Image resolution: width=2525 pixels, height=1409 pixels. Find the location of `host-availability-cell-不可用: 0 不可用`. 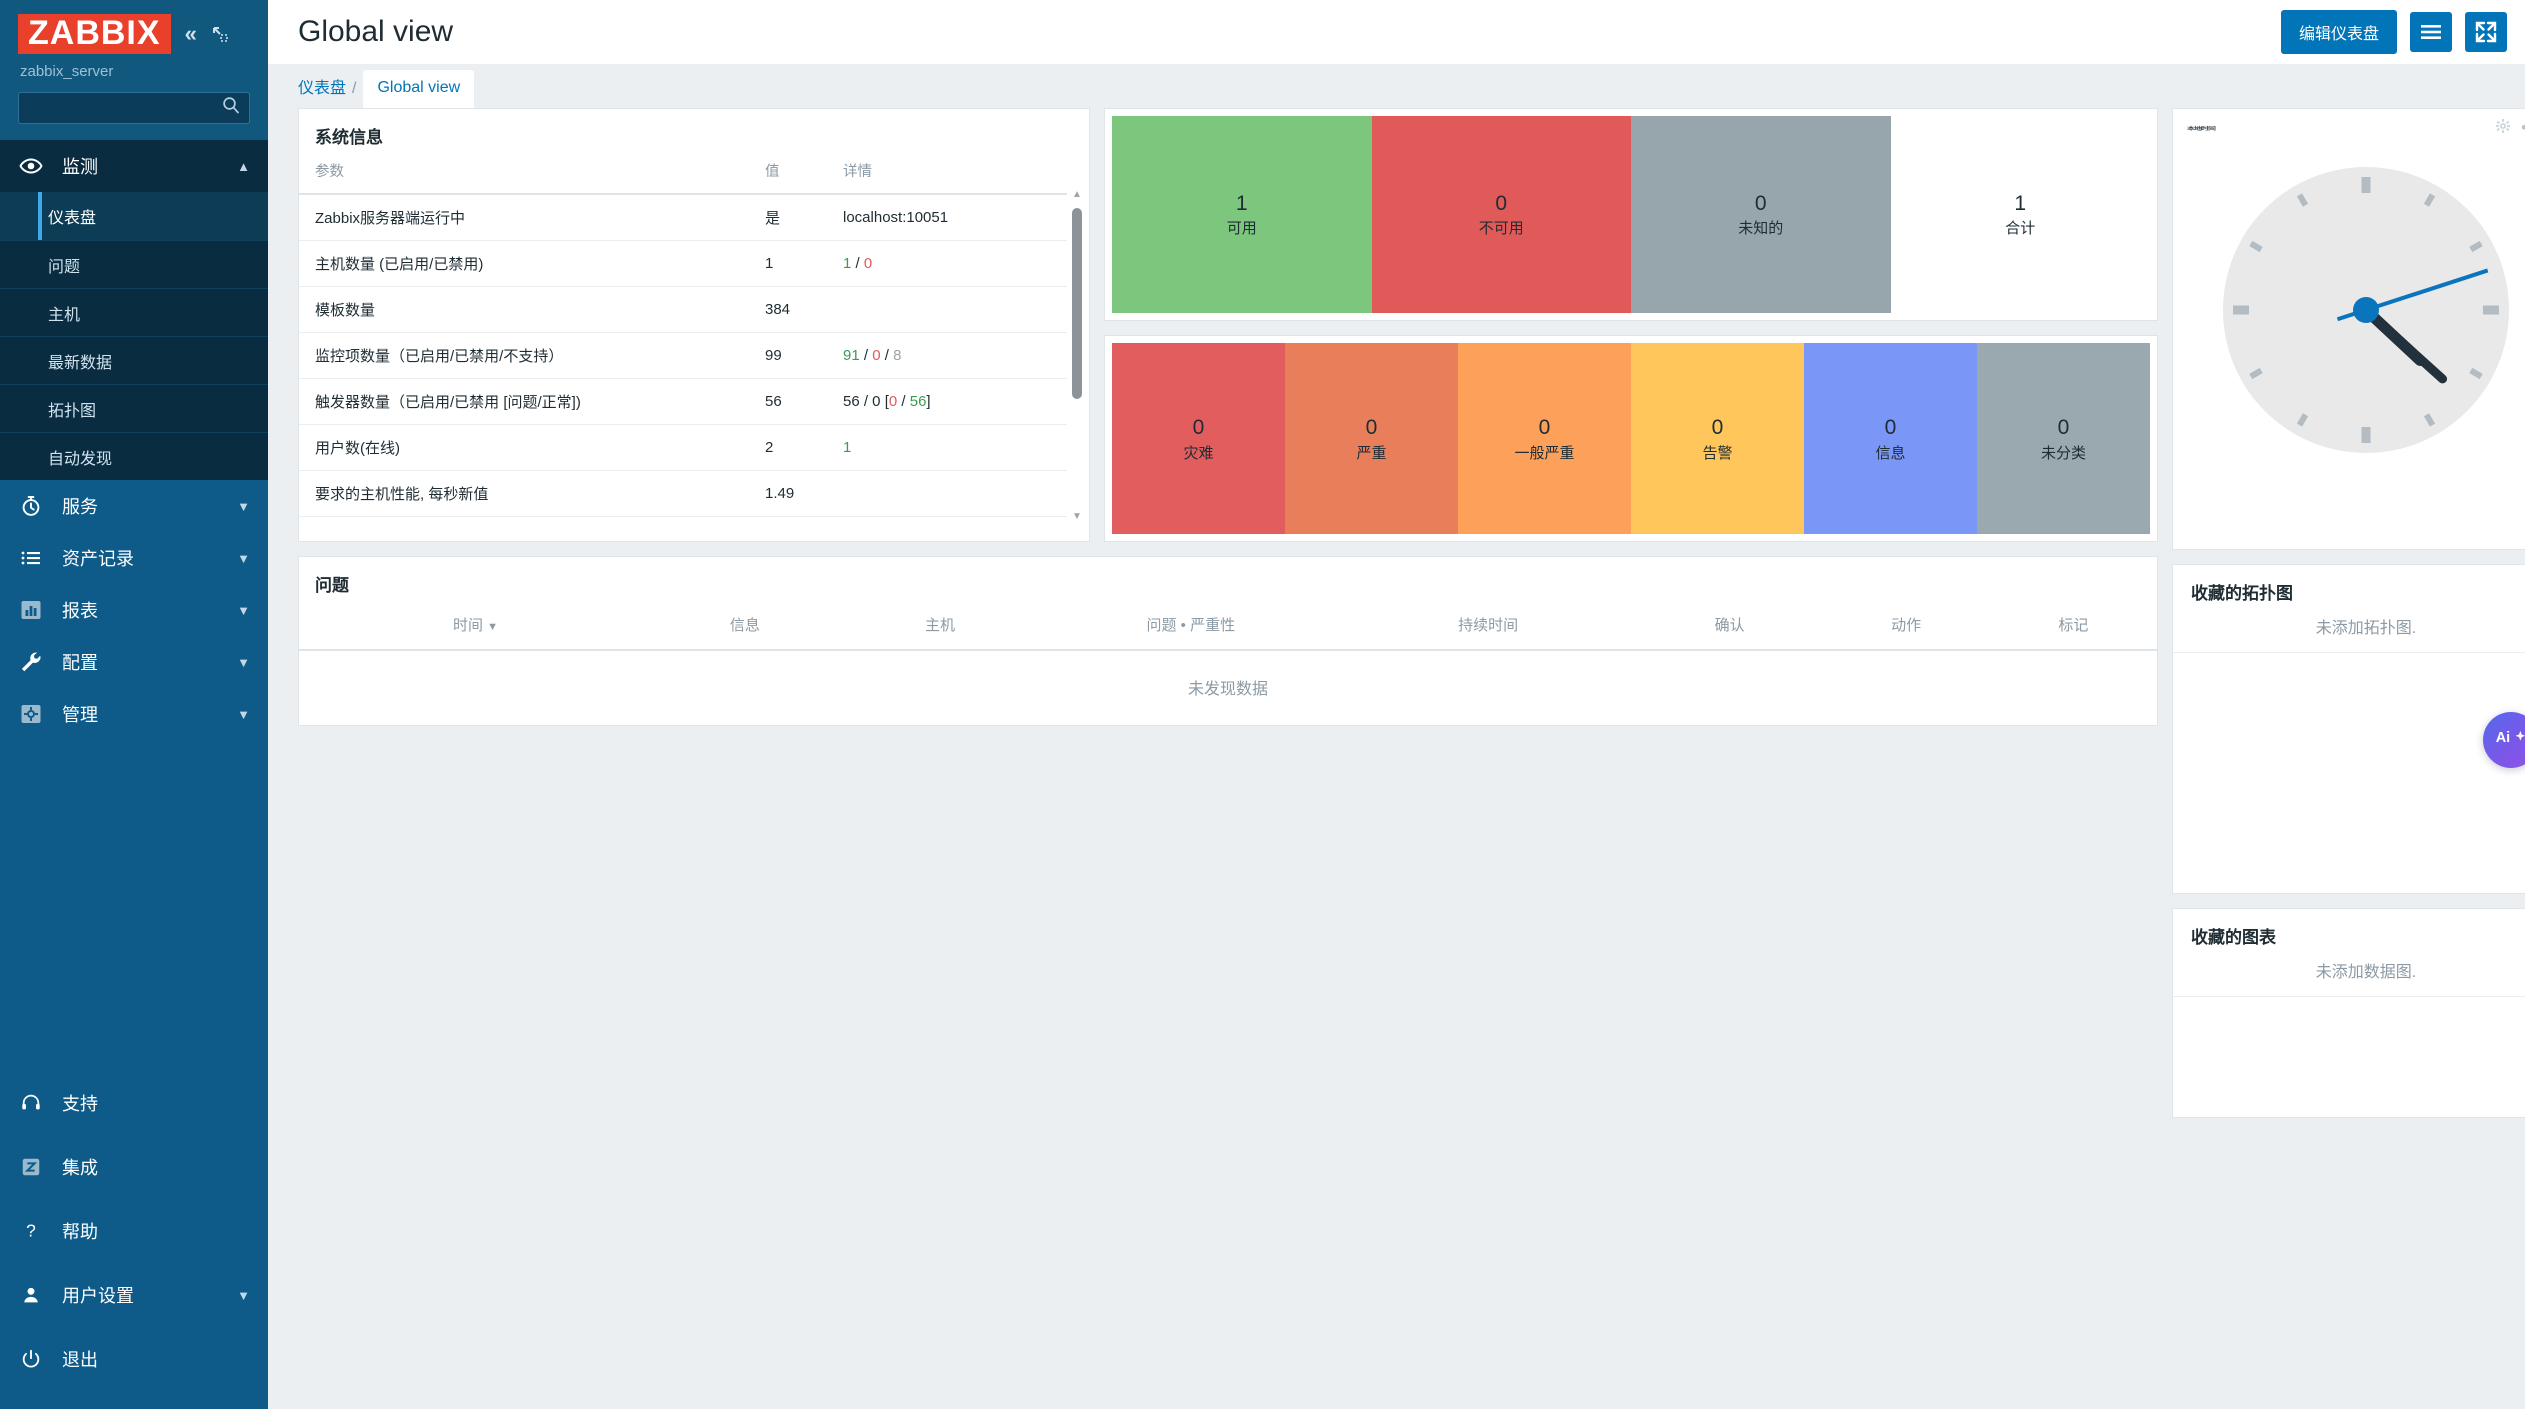

host-availability-cell-不可用: 0 不可用 is located at coordinates (1501, 214).